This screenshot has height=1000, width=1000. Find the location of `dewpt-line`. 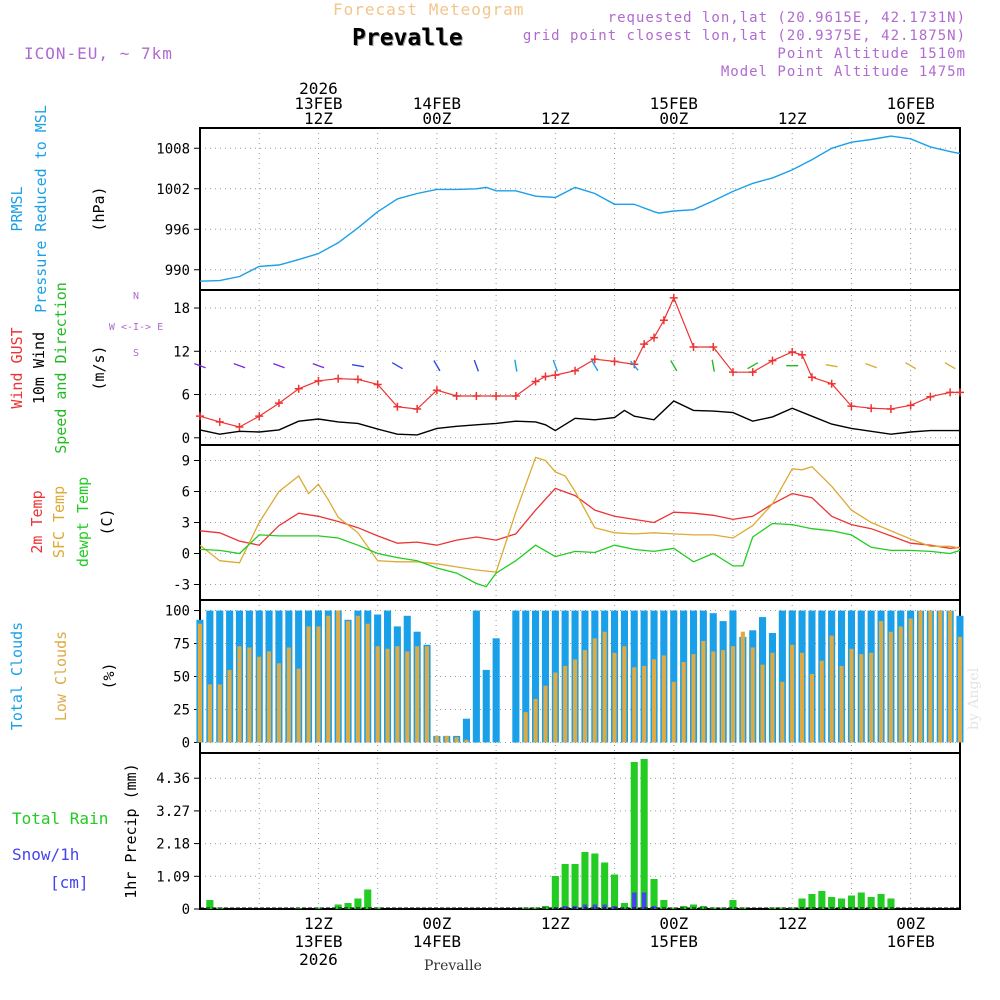

dewpt-line is located at coordinates (580, 555).